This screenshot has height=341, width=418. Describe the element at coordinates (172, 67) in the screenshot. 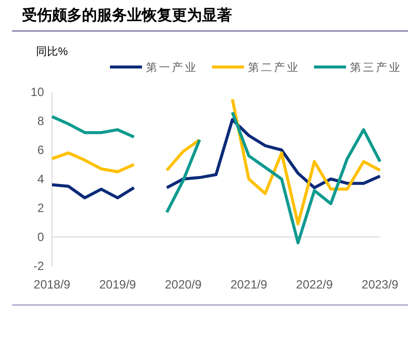

I see `legend-label: 第一产业` at that location.